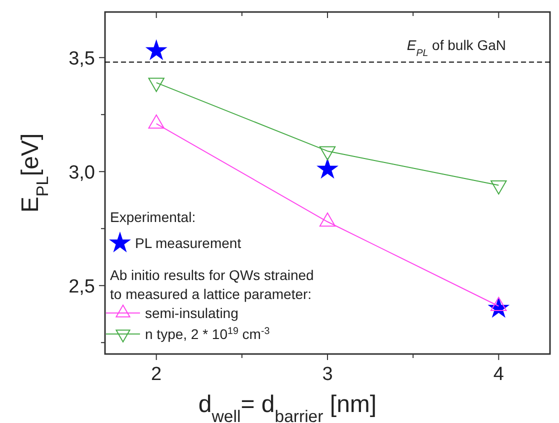 This screenshot has height=423, width=559. What do you see at coordinates (81, 287) in the screenshot?
I see `y-tick-label: 2,5` at bounding box center [81, 287].